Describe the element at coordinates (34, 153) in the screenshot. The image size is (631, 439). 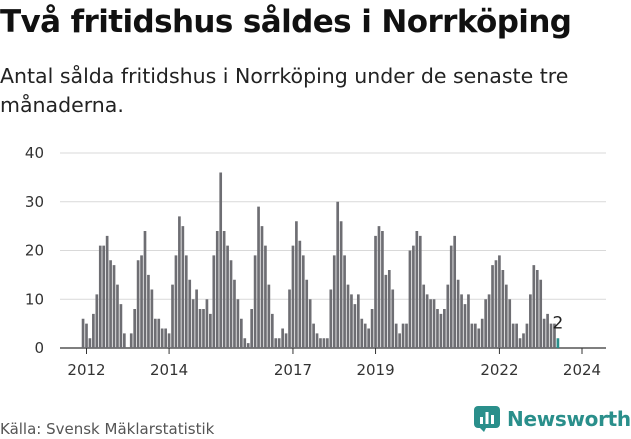
I see `y-tick-label: 40` at that location.